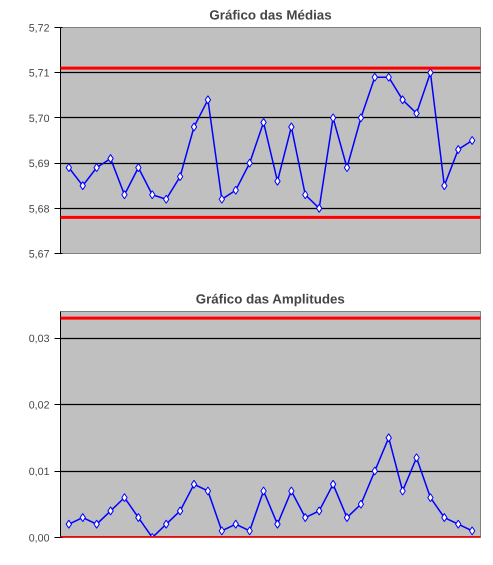 The height and width of the screenshot is (565, 493). Describe the element at coordinates (39, 406) in the screenshot. I see `y-tick-label: 0,02` at that location.